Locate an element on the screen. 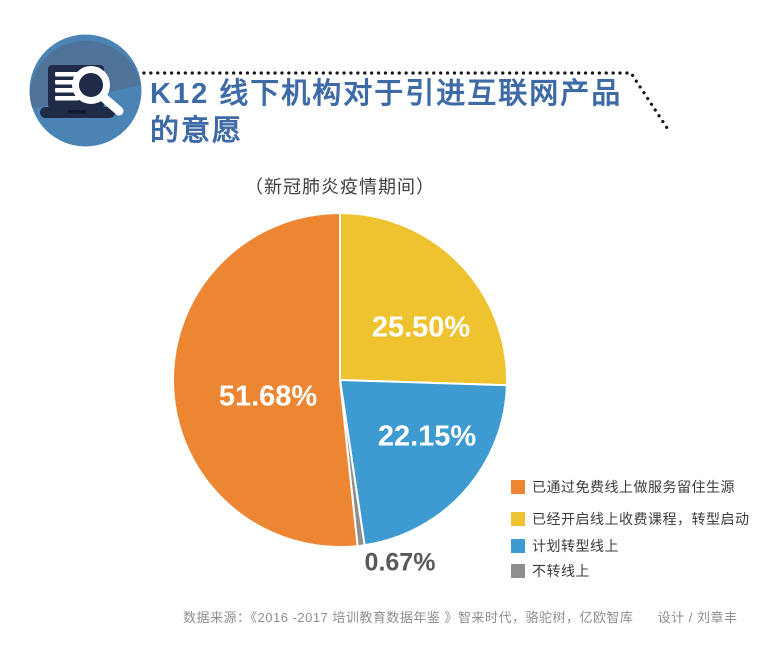 The image size is (763, 651). data-source-text: 数据来源：《2016 -2017 培训教育数据年鉴 》智来时代，骆驼树，亿欧智库 is located at coordinates (408, 617).